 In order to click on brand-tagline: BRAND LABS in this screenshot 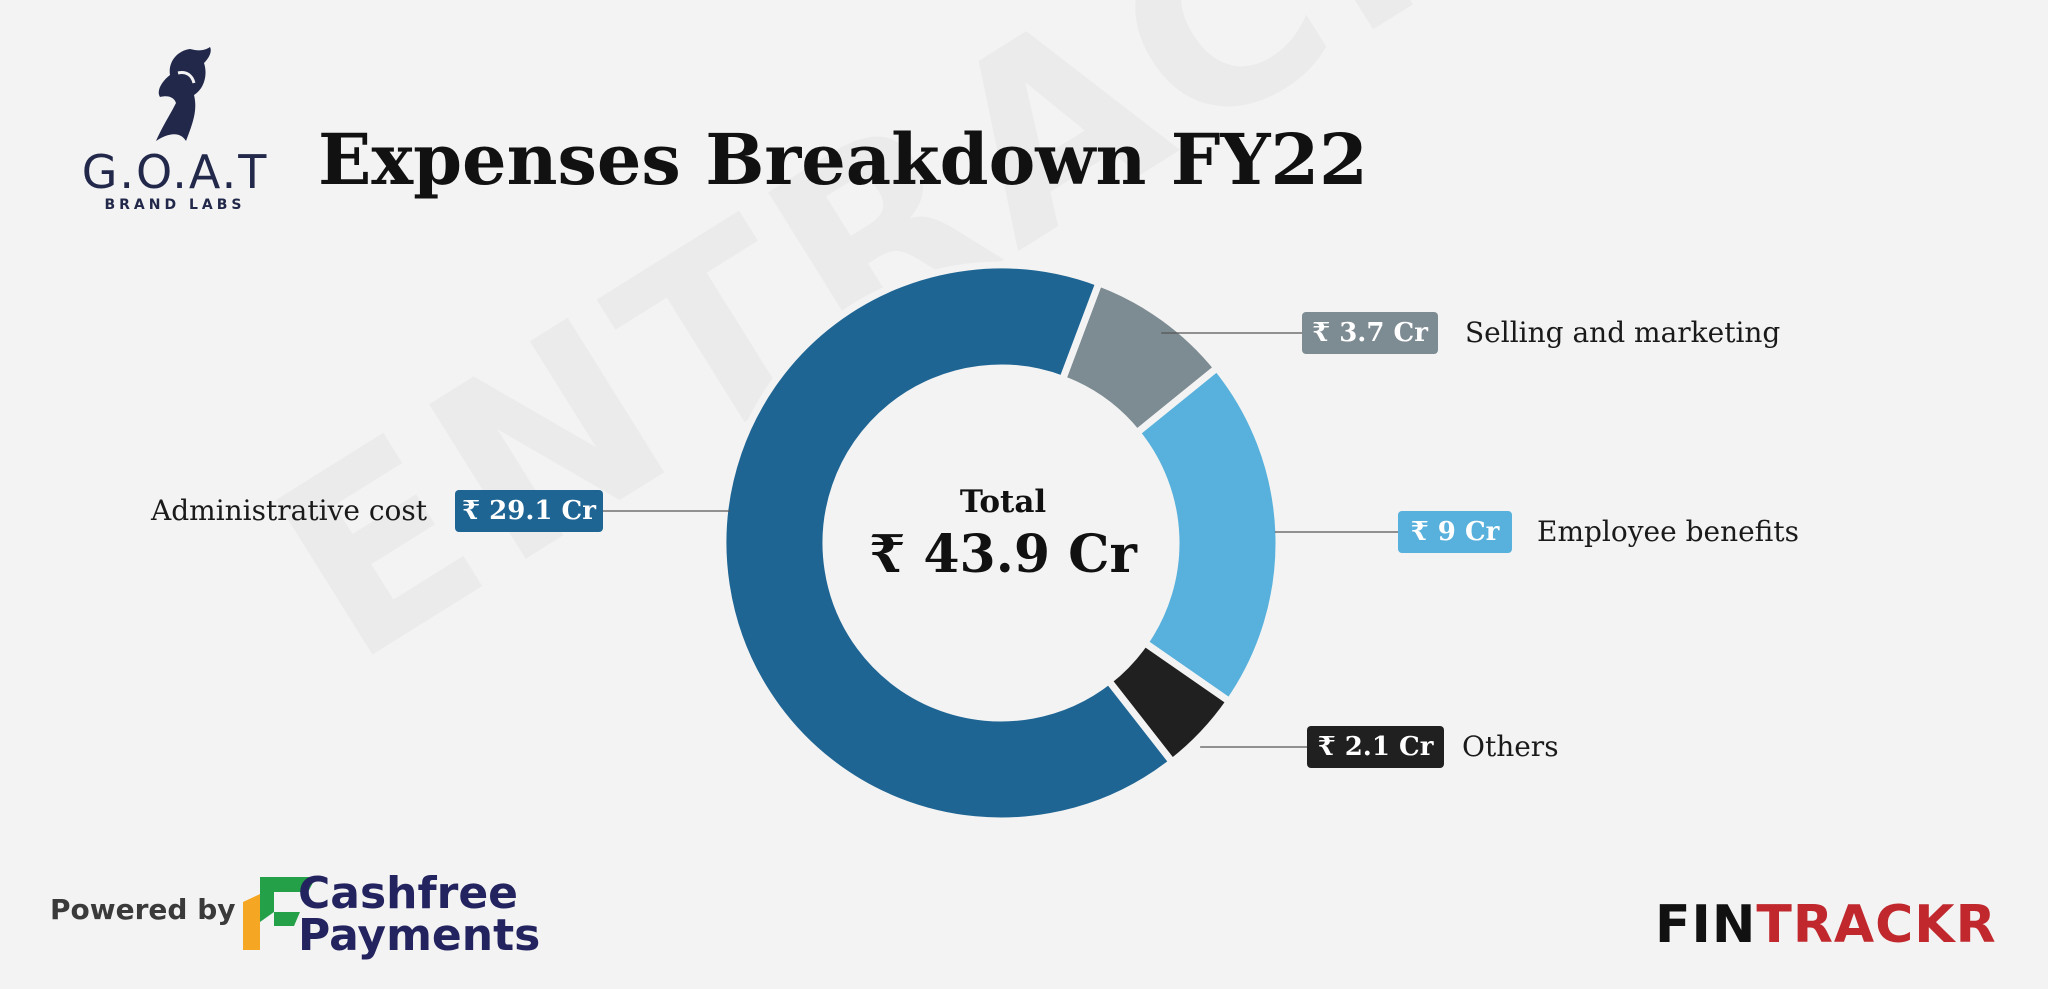, I will do `click(175, 205)`.